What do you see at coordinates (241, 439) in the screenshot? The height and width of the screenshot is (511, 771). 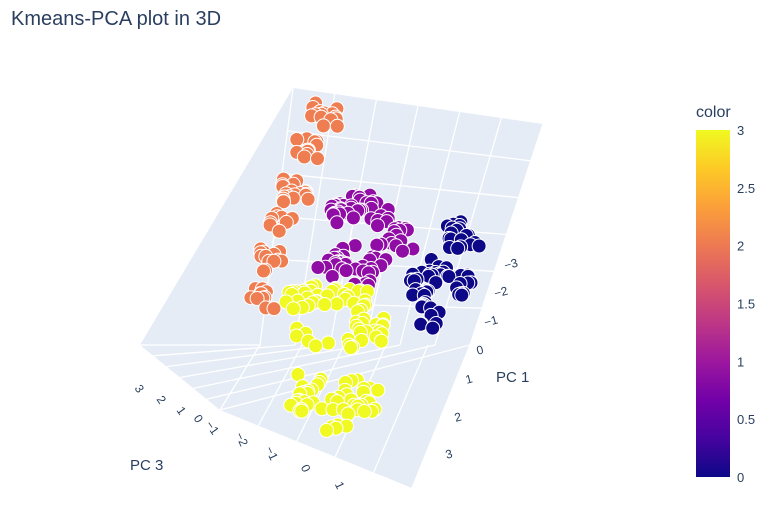 I see `y-tick: −2` at bounding box center [241, 439].